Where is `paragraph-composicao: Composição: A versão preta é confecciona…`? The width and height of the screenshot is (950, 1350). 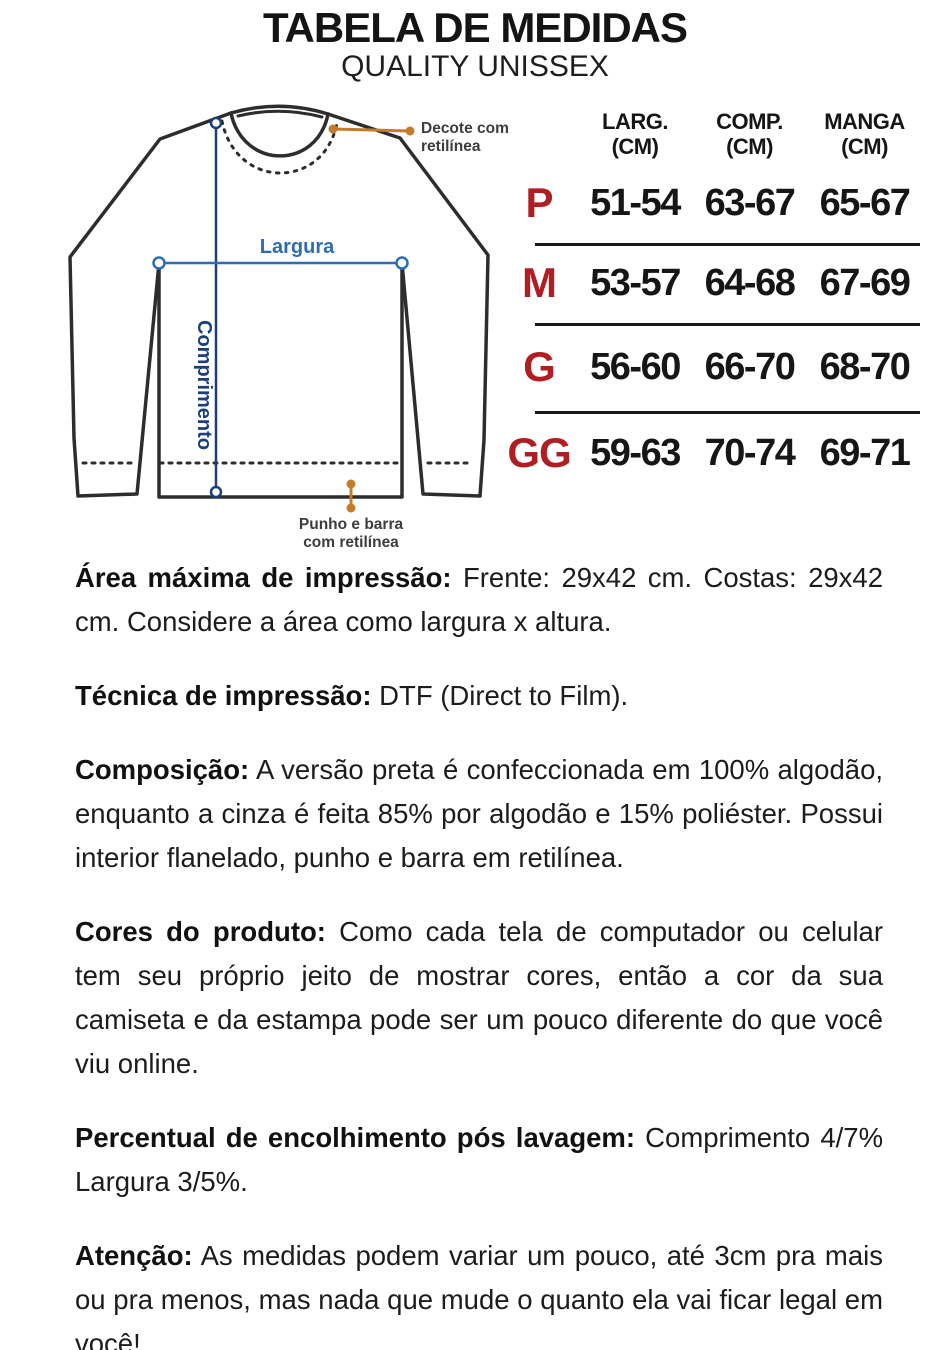 paragraph-composicao: Composição: A versão preta é confecciona… is located at coordinates (479, 814).